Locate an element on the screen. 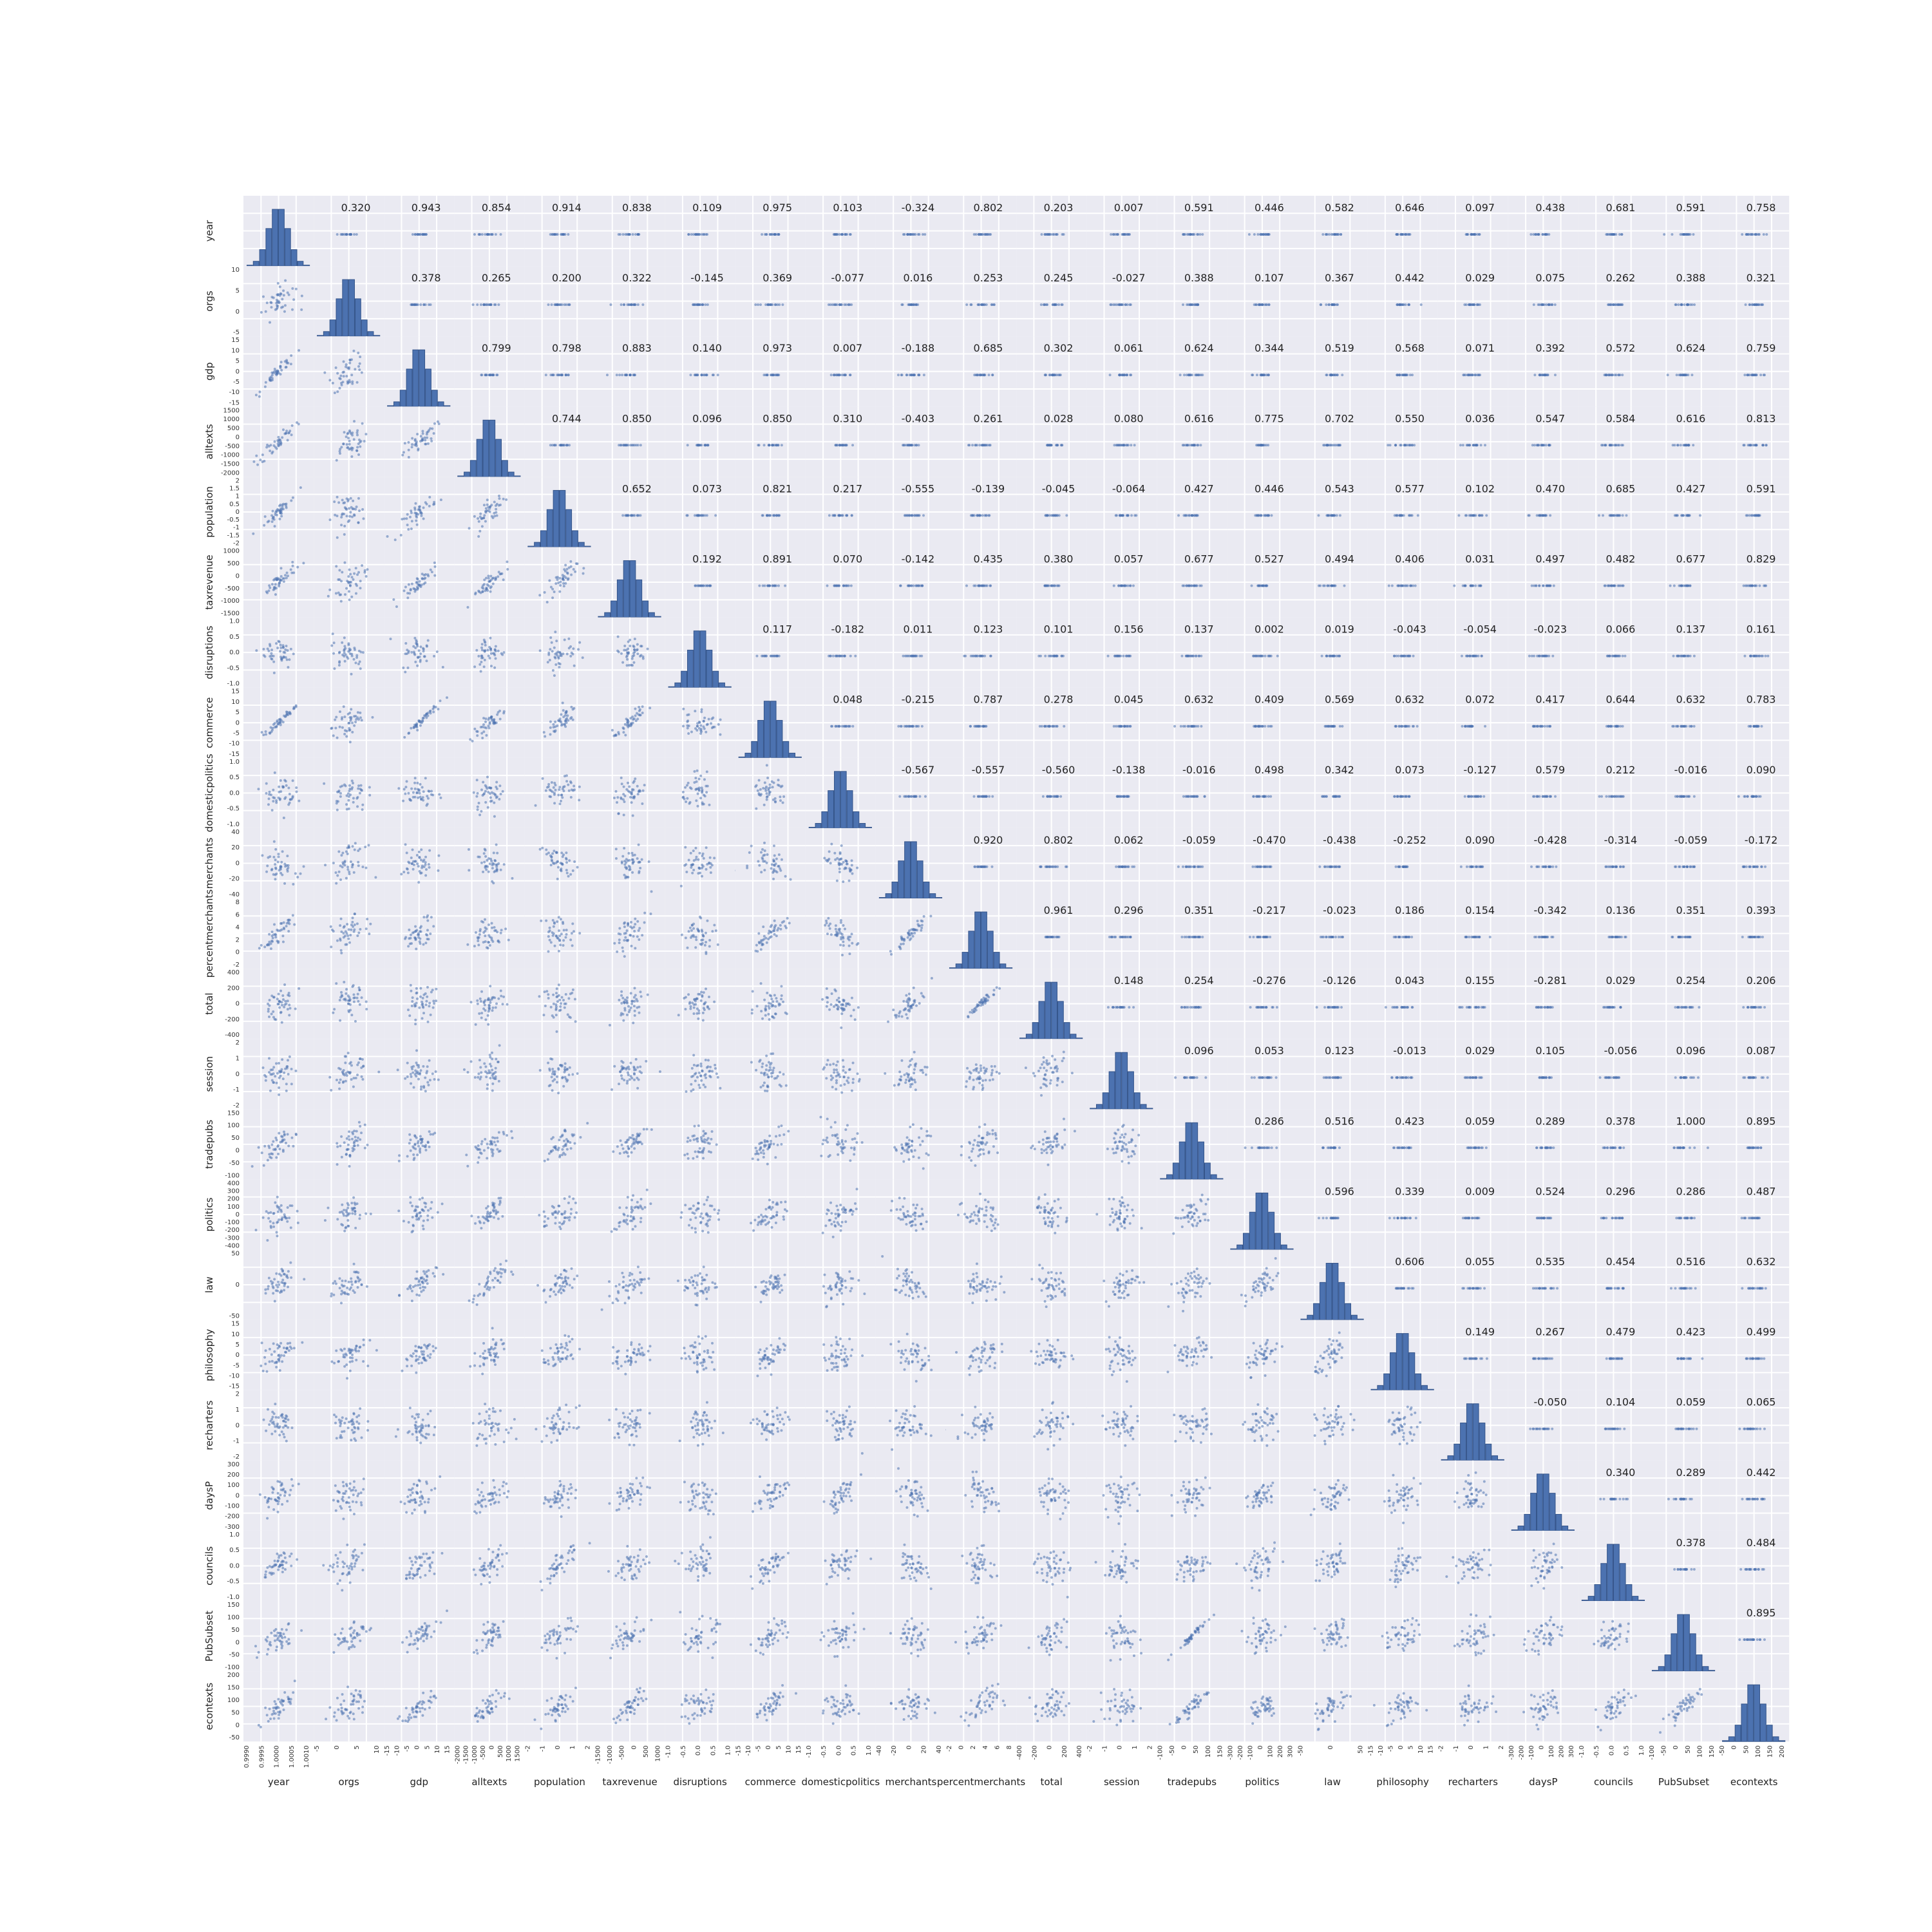 This screenshot has height=1932, width=1932. correlation-label: 0.838 is located at coordinates (637, 208).